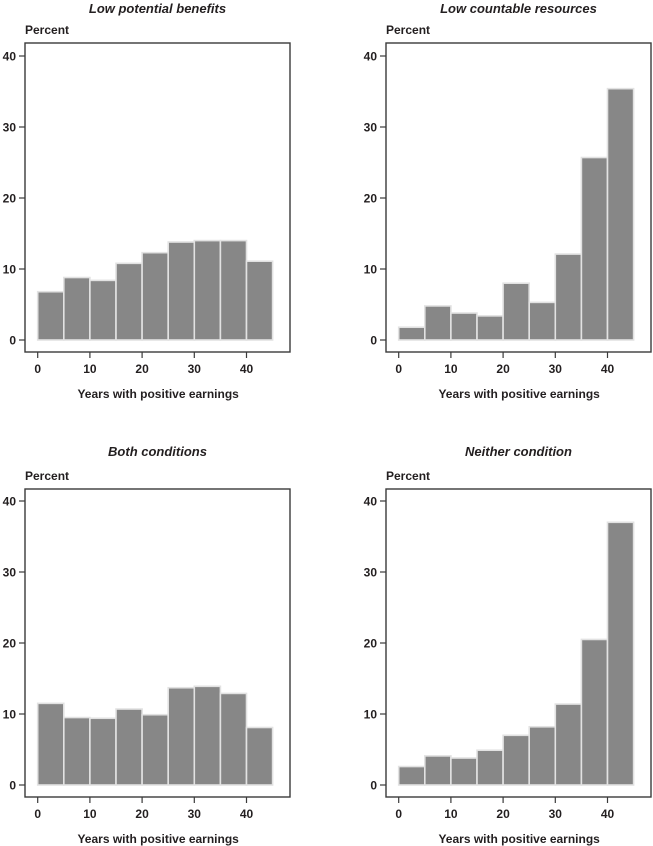  Describe the element at coordinates (157, 451) in the screenshot. I see `panel-title: Both conditions` at that location.